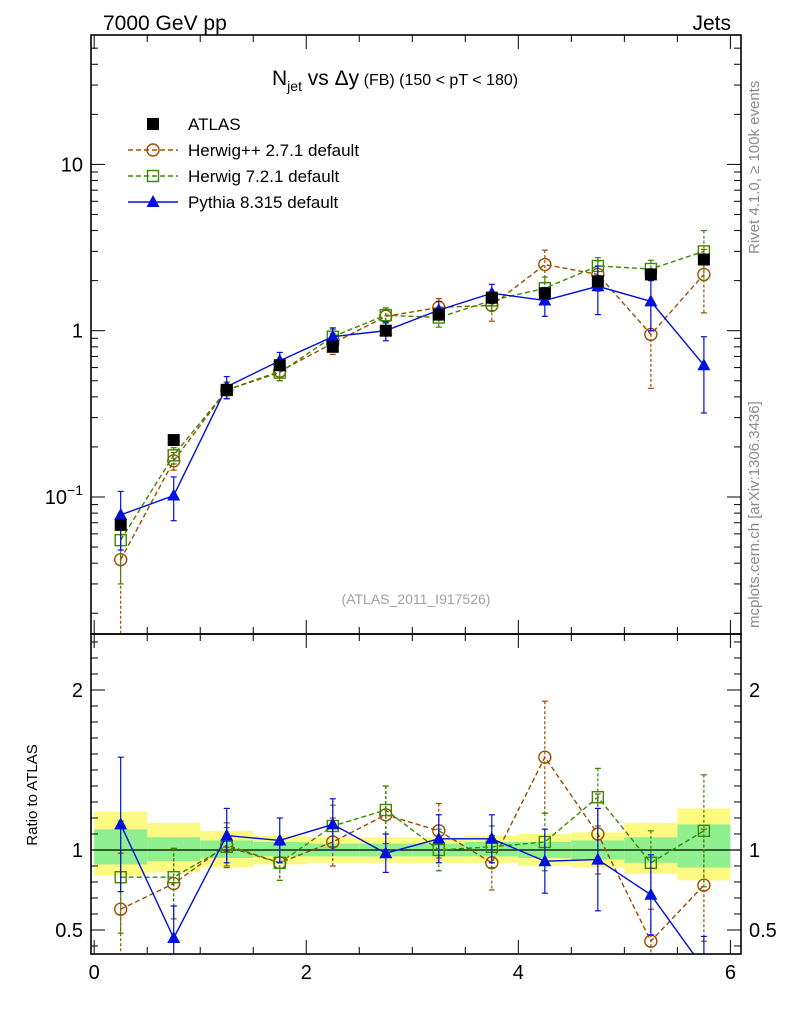  Describe the element at coordinates (306, 973) in the screenshot. I see `x-tick-label: 2` at that location.